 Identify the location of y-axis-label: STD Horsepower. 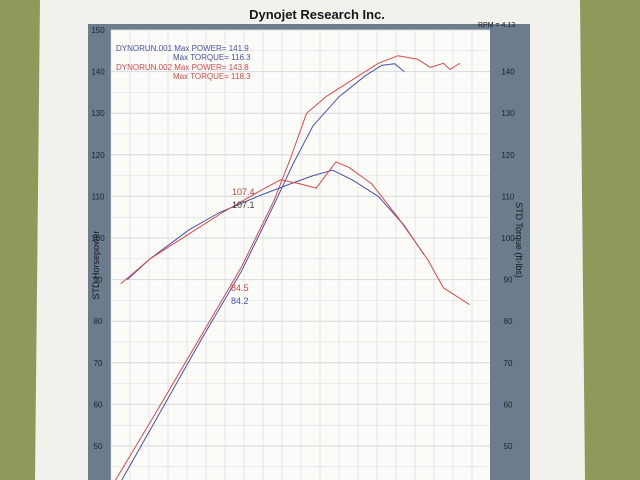
(96, 264).